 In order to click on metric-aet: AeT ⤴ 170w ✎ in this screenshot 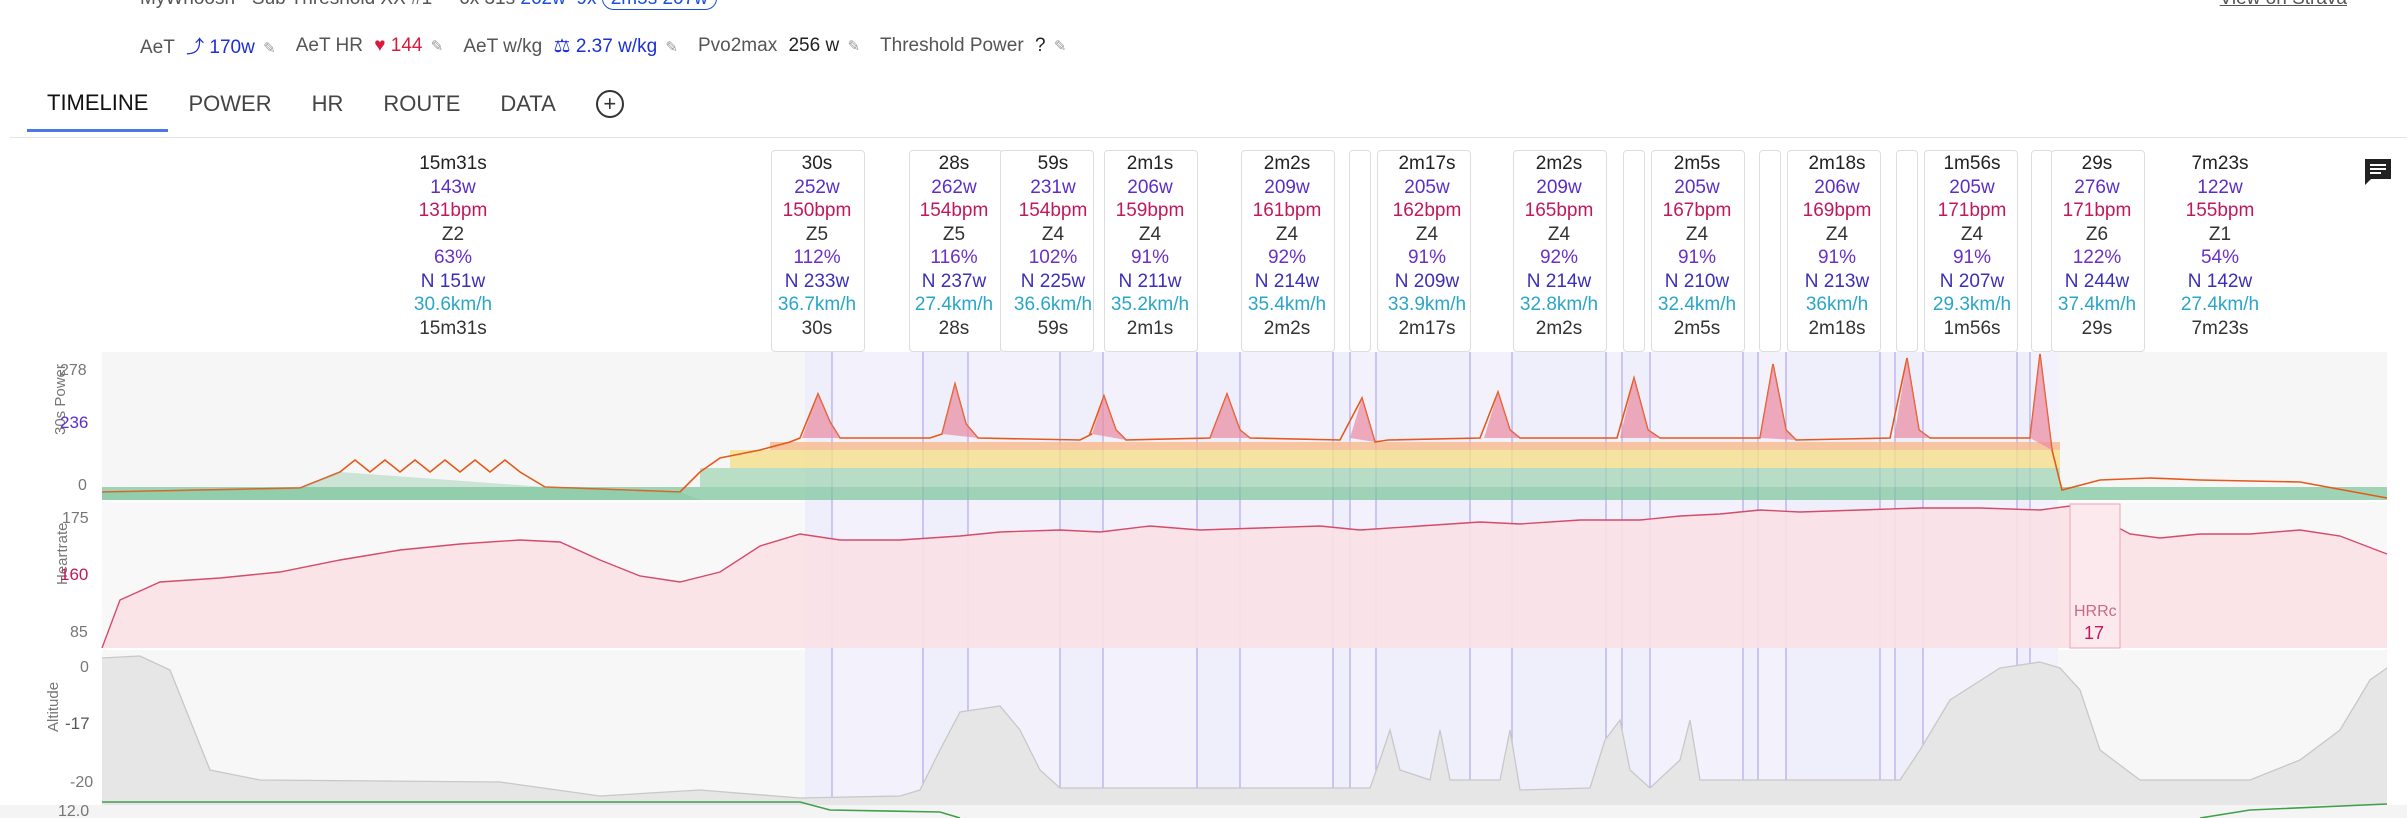, I will do `click(208, 46)`.